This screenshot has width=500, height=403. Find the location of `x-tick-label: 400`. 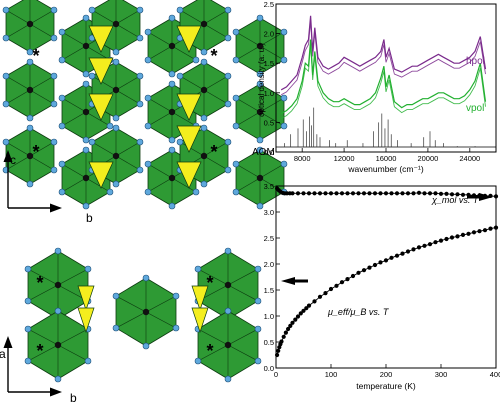

x-tick-label: 400 is located at coordinates (495, 374).